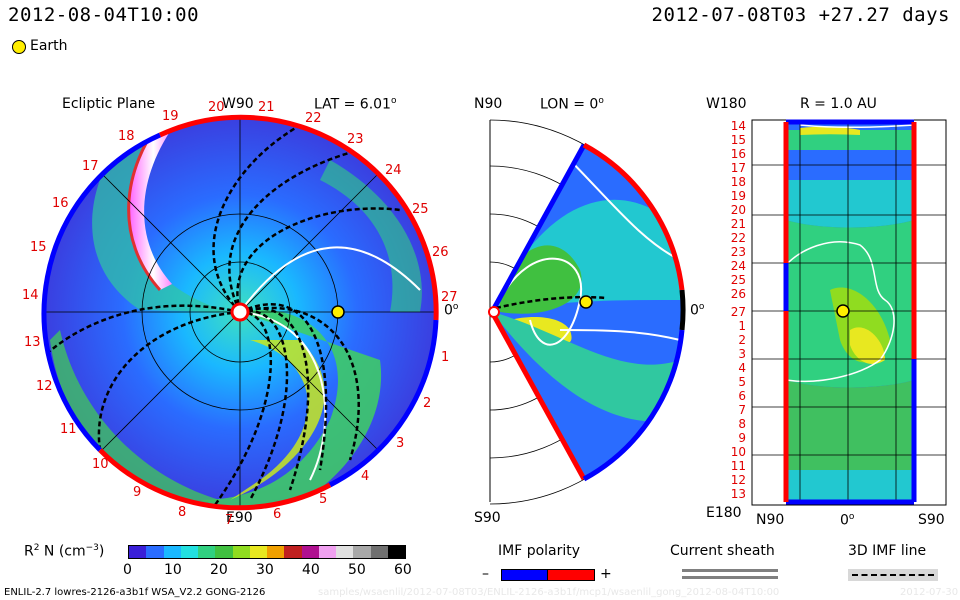  Describe the element at coordinates (738, 168) in the screenshot. I see `svg-text: 17` at that location.